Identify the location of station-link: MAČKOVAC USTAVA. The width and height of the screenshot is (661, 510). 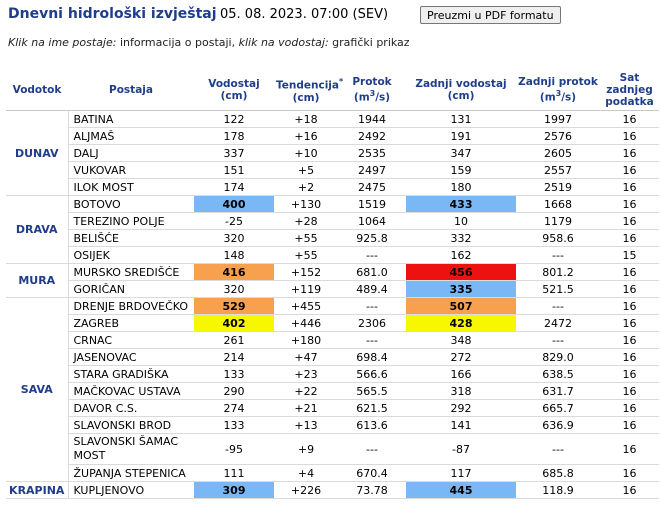
(131, 391).